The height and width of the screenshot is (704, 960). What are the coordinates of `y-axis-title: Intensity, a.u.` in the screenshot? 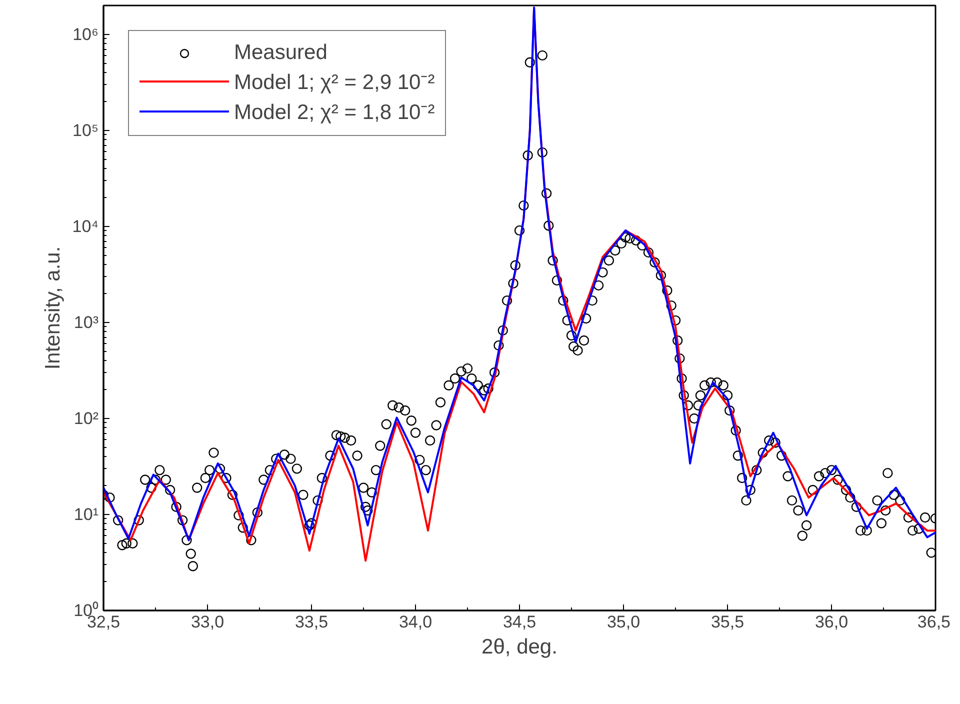 It's located at (52, 308).